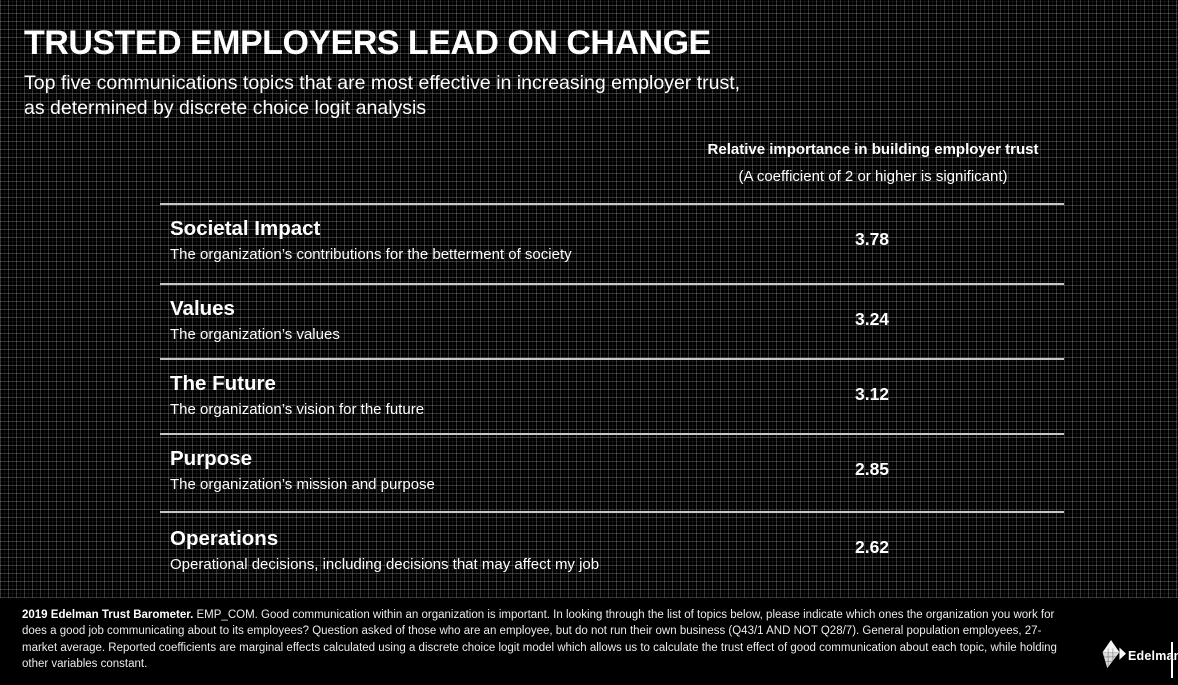  What do you see at coordinates (1153, 656) in the screenshot?
I see `edelman-logo-text: Edelman` at bounding box center [1153, 656].